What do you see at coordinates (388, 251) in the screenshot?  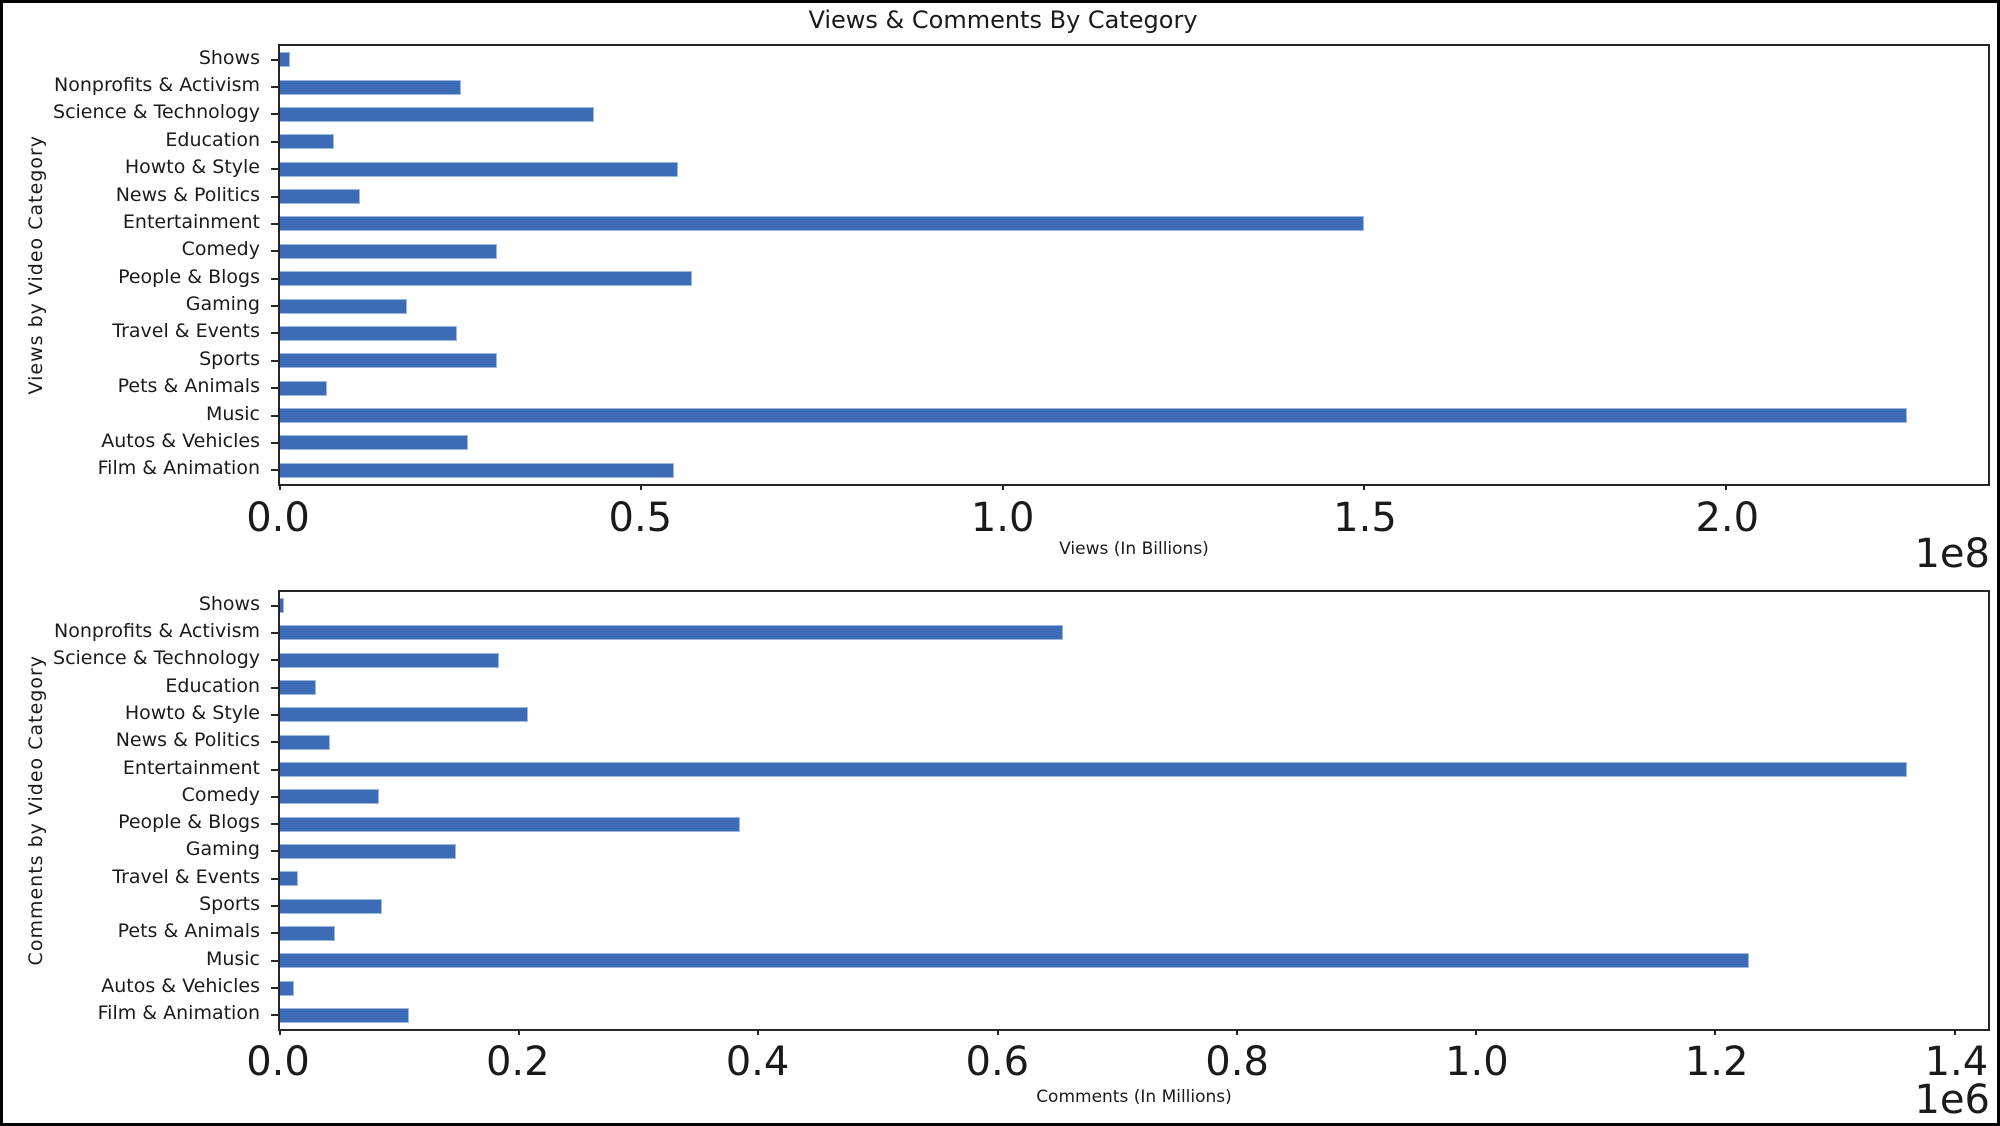 I see `bar-comedy` at bounding box center [388, 251].